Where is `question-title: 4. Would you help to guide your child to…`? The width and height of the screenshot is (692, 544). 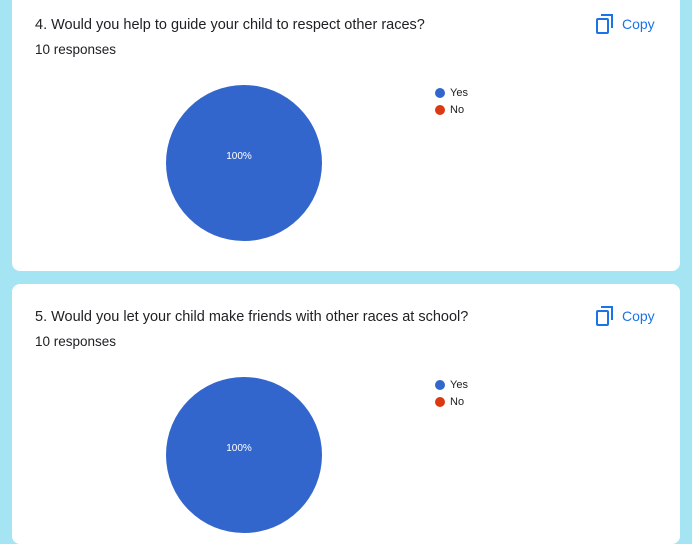 question-title: 4. Would you help to guide your child to… is located at coordinates (230, 25).